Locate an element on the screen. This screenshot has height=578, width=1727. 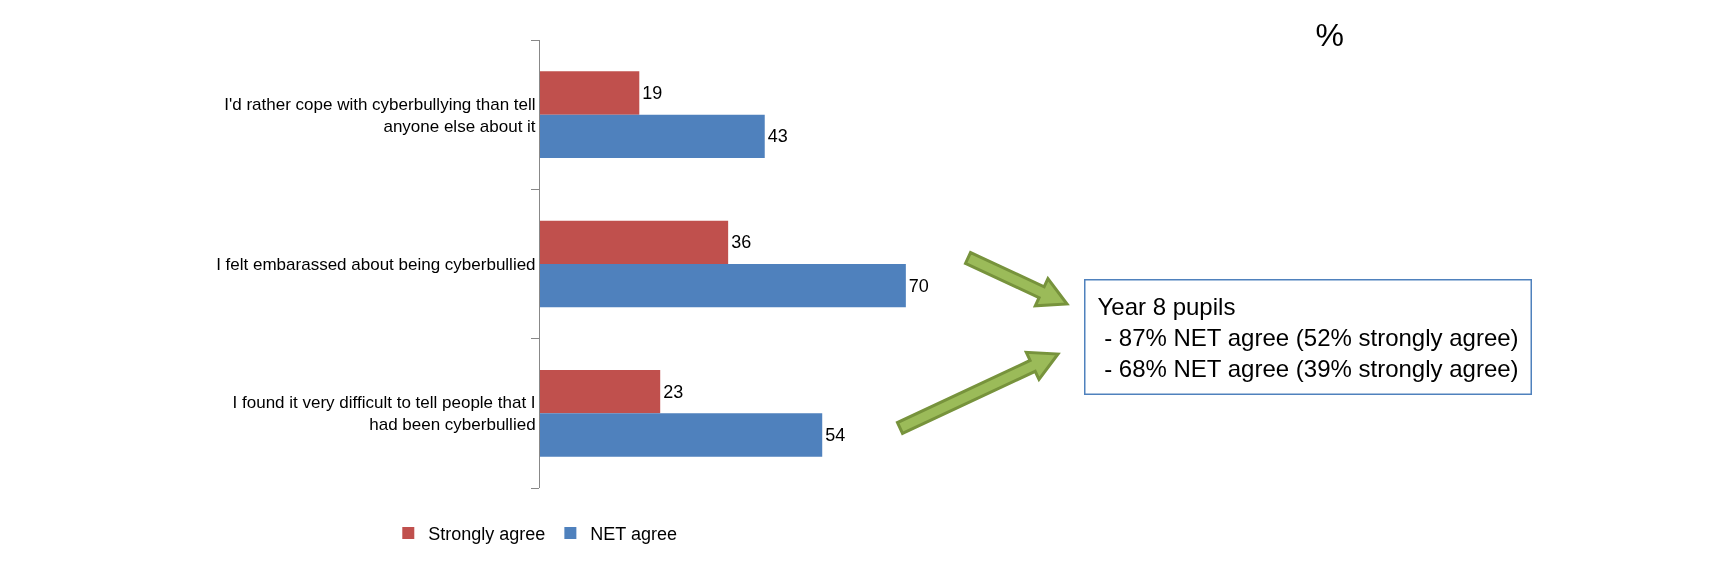
legend-label: NET agree is located at coordinates (634, 534).